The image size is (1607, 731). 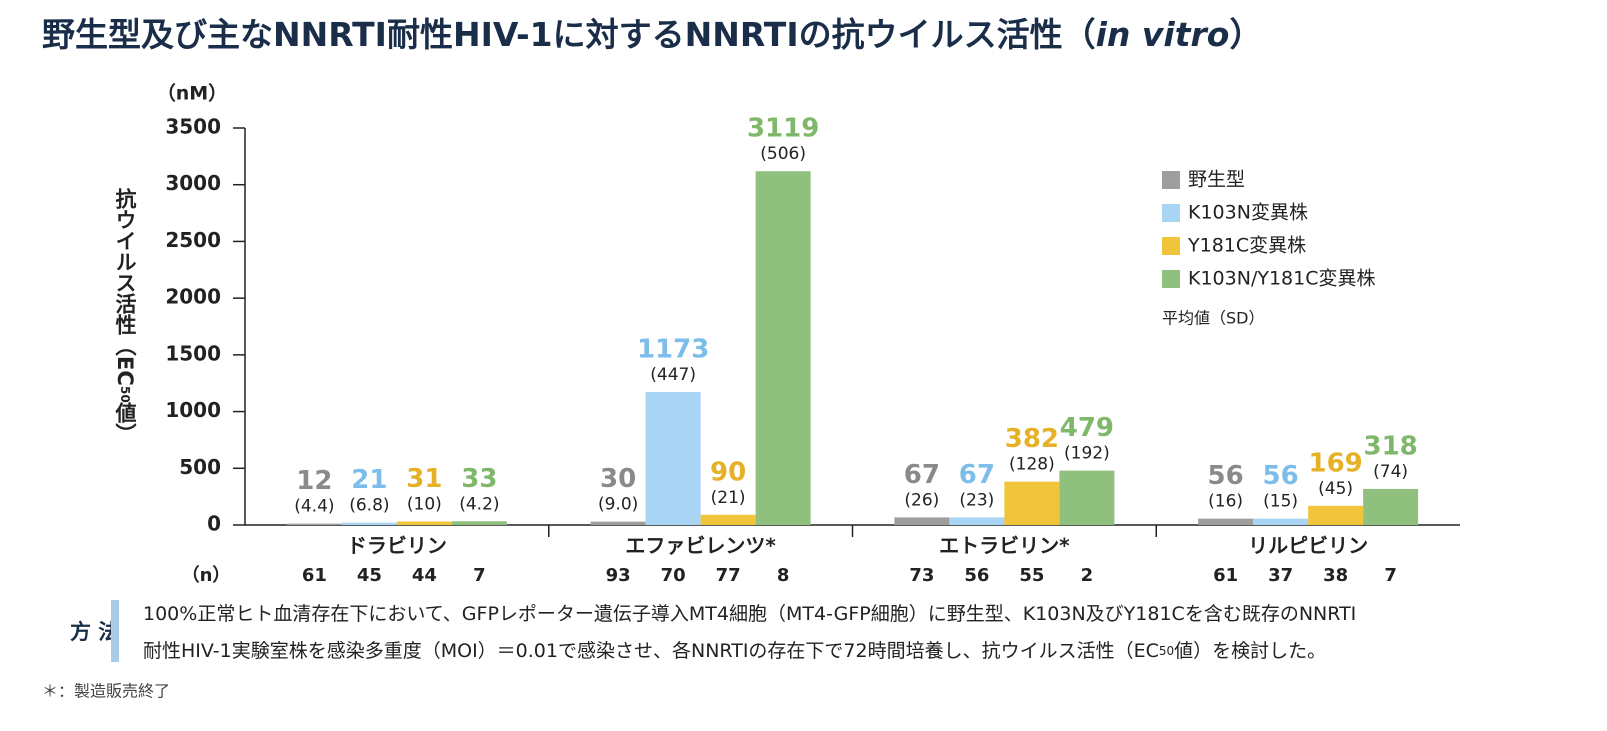 What do you see at coordinates (1087, 575) in the screenshot?
I see `n-value: 2` at bounding box center [1087, 575].